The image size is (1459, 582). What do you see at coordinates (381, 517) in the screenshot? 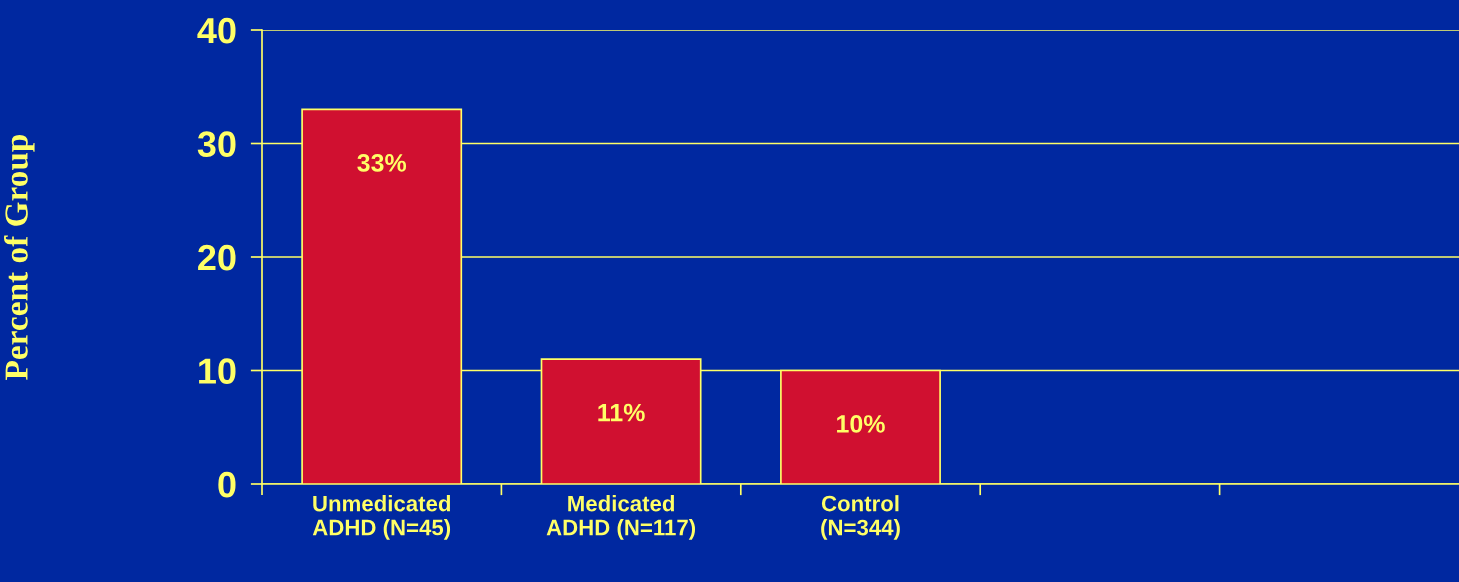
I see `x-tick-label: Unmedicated ADHD (N=45)` at bounding box center [381, 517].